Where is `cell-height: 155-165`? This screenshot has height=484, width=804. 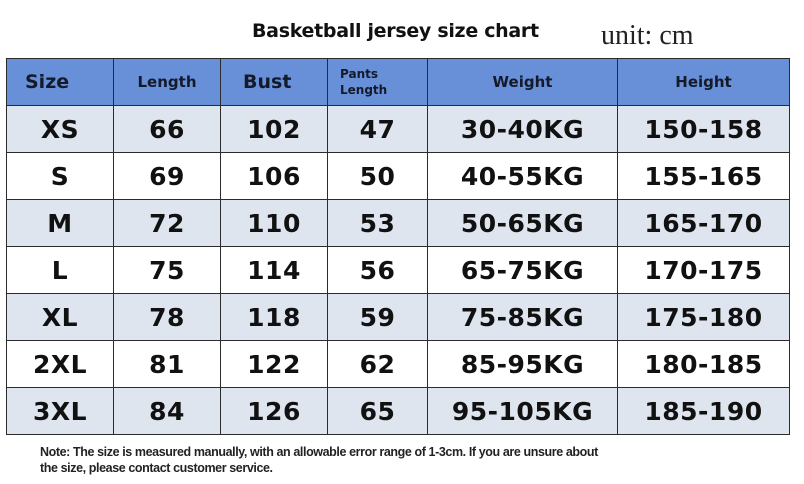
cell-height: 155-165 is located at coordinates (703, 176).